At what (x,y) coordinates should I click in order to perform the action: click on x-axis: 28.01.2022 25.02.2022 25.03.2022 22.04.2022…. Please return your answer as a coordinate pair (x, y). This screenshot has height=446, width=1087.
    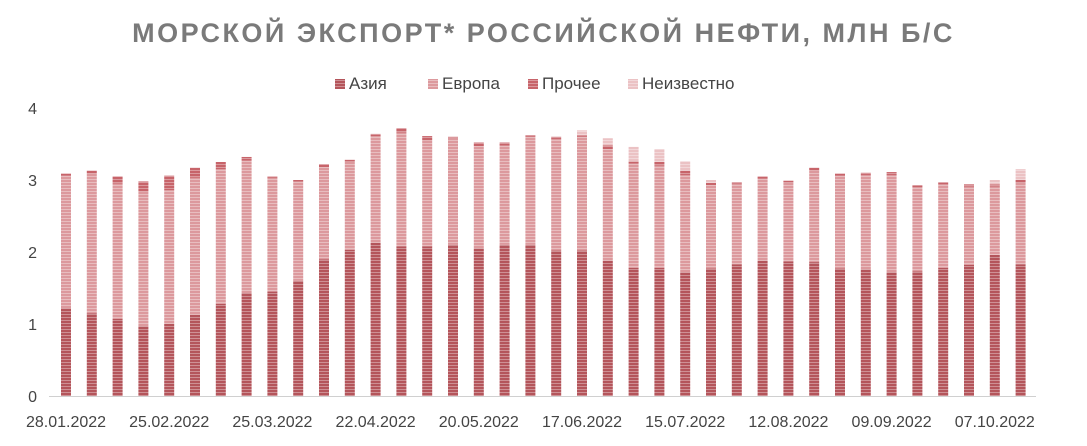
    Looking at the image, I should click on (531, 413).